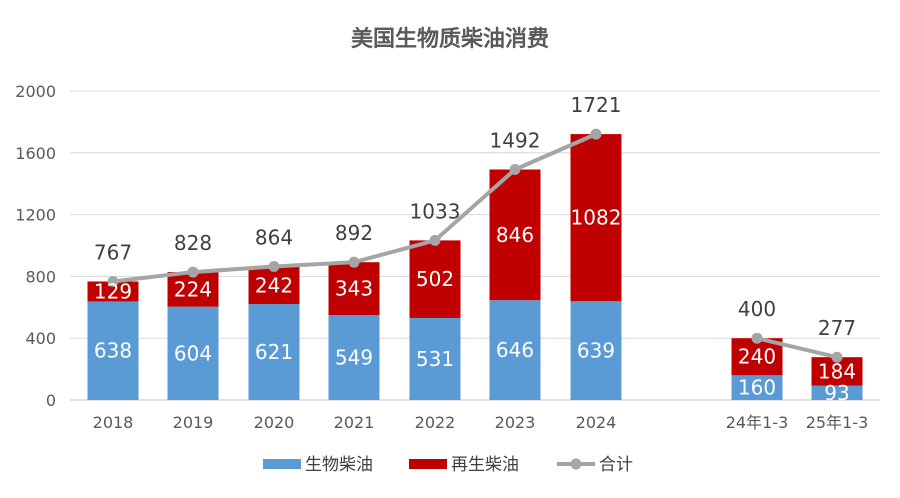  Describe the element at coordinates (450, 39) in the screenshot. I see `chart-title: 美国生物质柴油消费` at that location.